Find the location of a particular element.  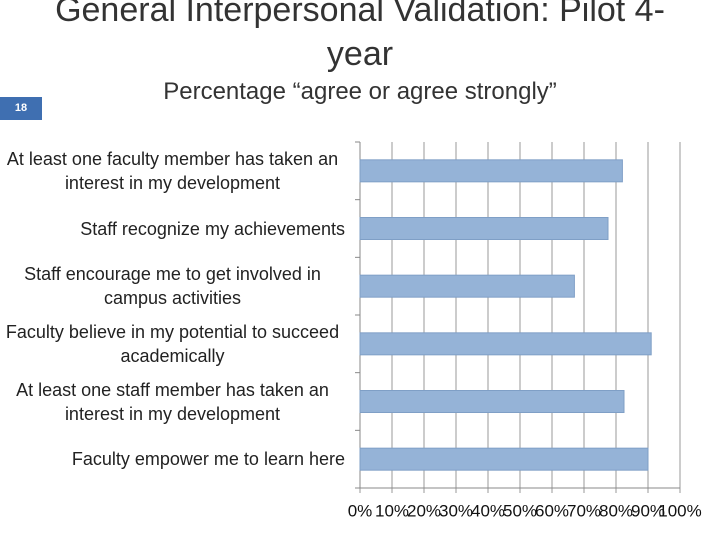

x-tick-label: 60% is located at coordinates (552, 510).